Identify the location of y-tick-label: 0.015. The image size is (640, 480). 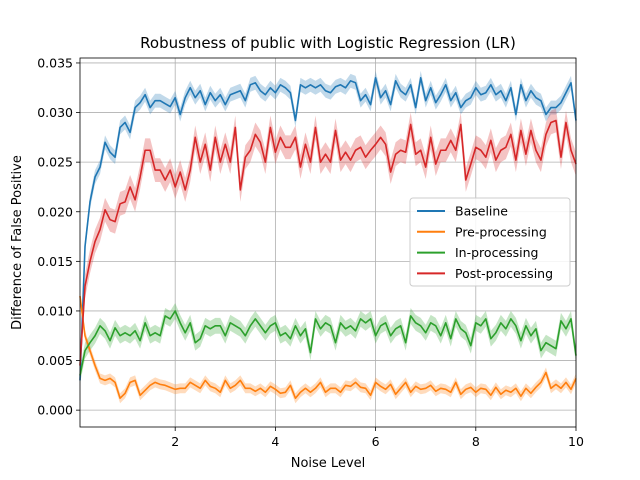
(55, 261).